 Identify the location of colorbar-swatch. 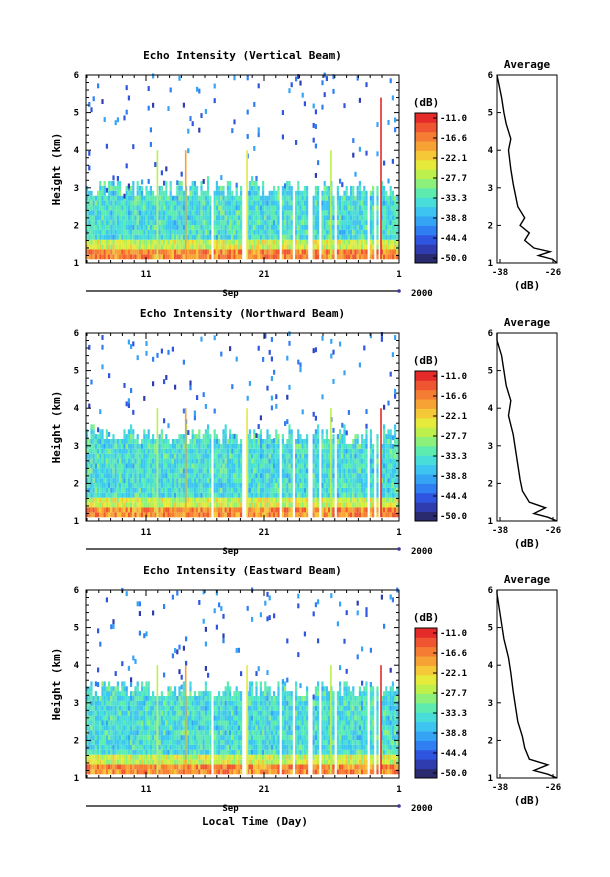
(426, 497).